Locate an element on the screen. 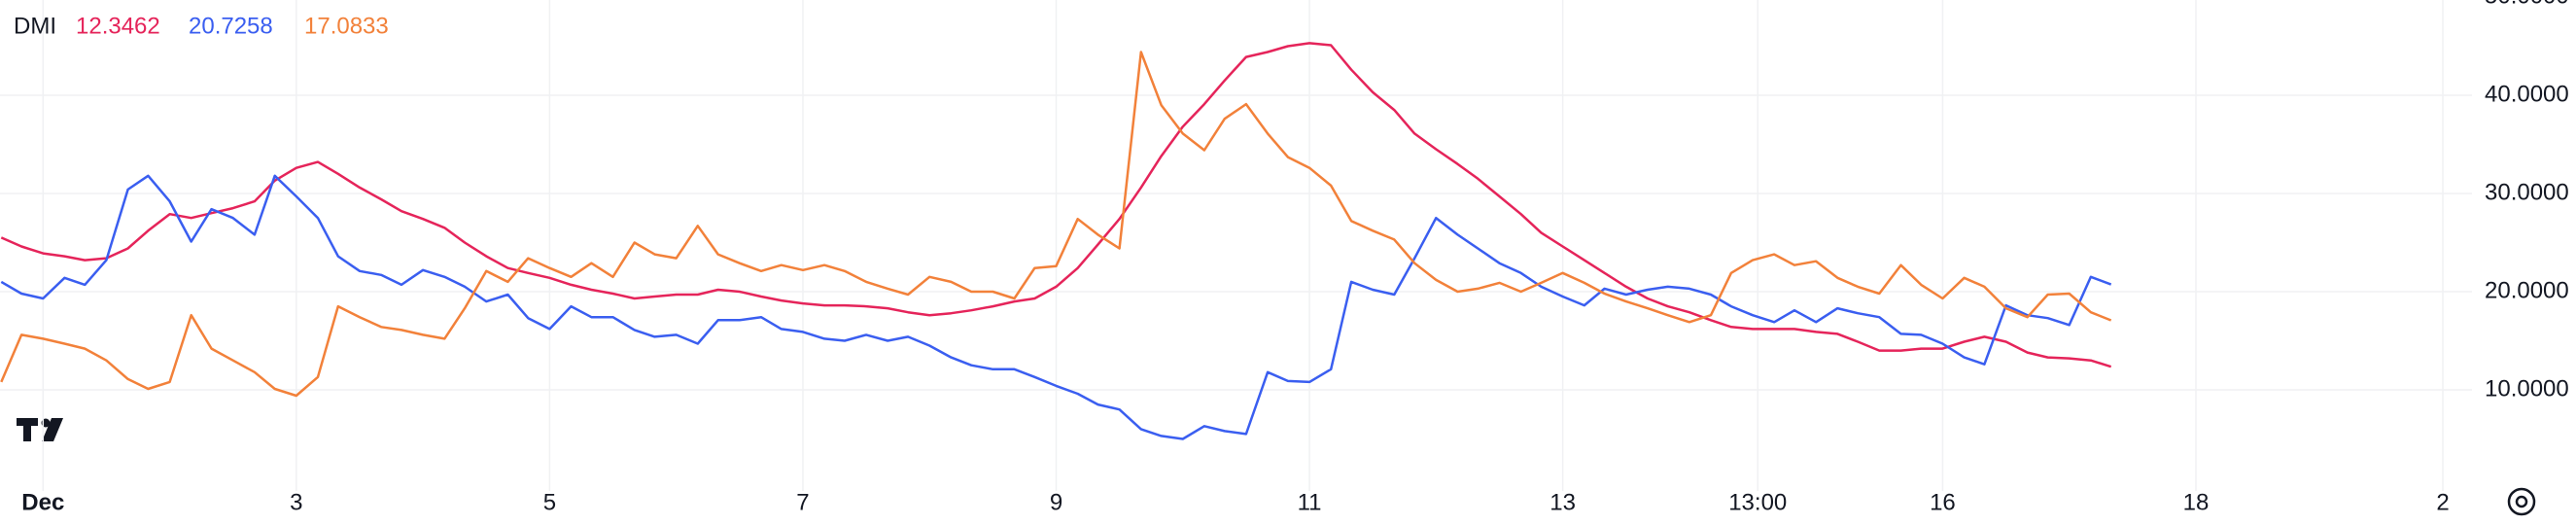 The image size is (2576, 525). x-tick-label: 11 is located at coordinates (1310, 502).